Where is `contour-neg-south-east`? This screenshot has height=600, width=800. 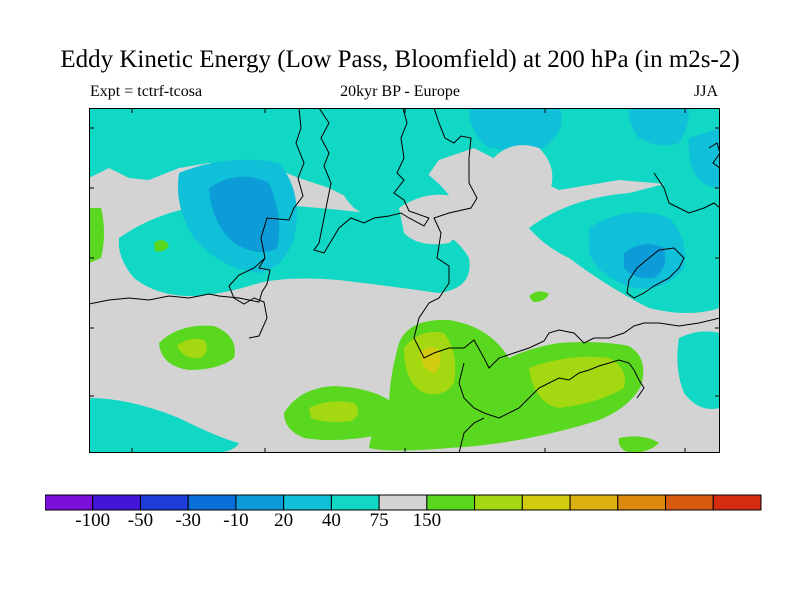
contour-neg-south-east is located at coordinates (698, 370).